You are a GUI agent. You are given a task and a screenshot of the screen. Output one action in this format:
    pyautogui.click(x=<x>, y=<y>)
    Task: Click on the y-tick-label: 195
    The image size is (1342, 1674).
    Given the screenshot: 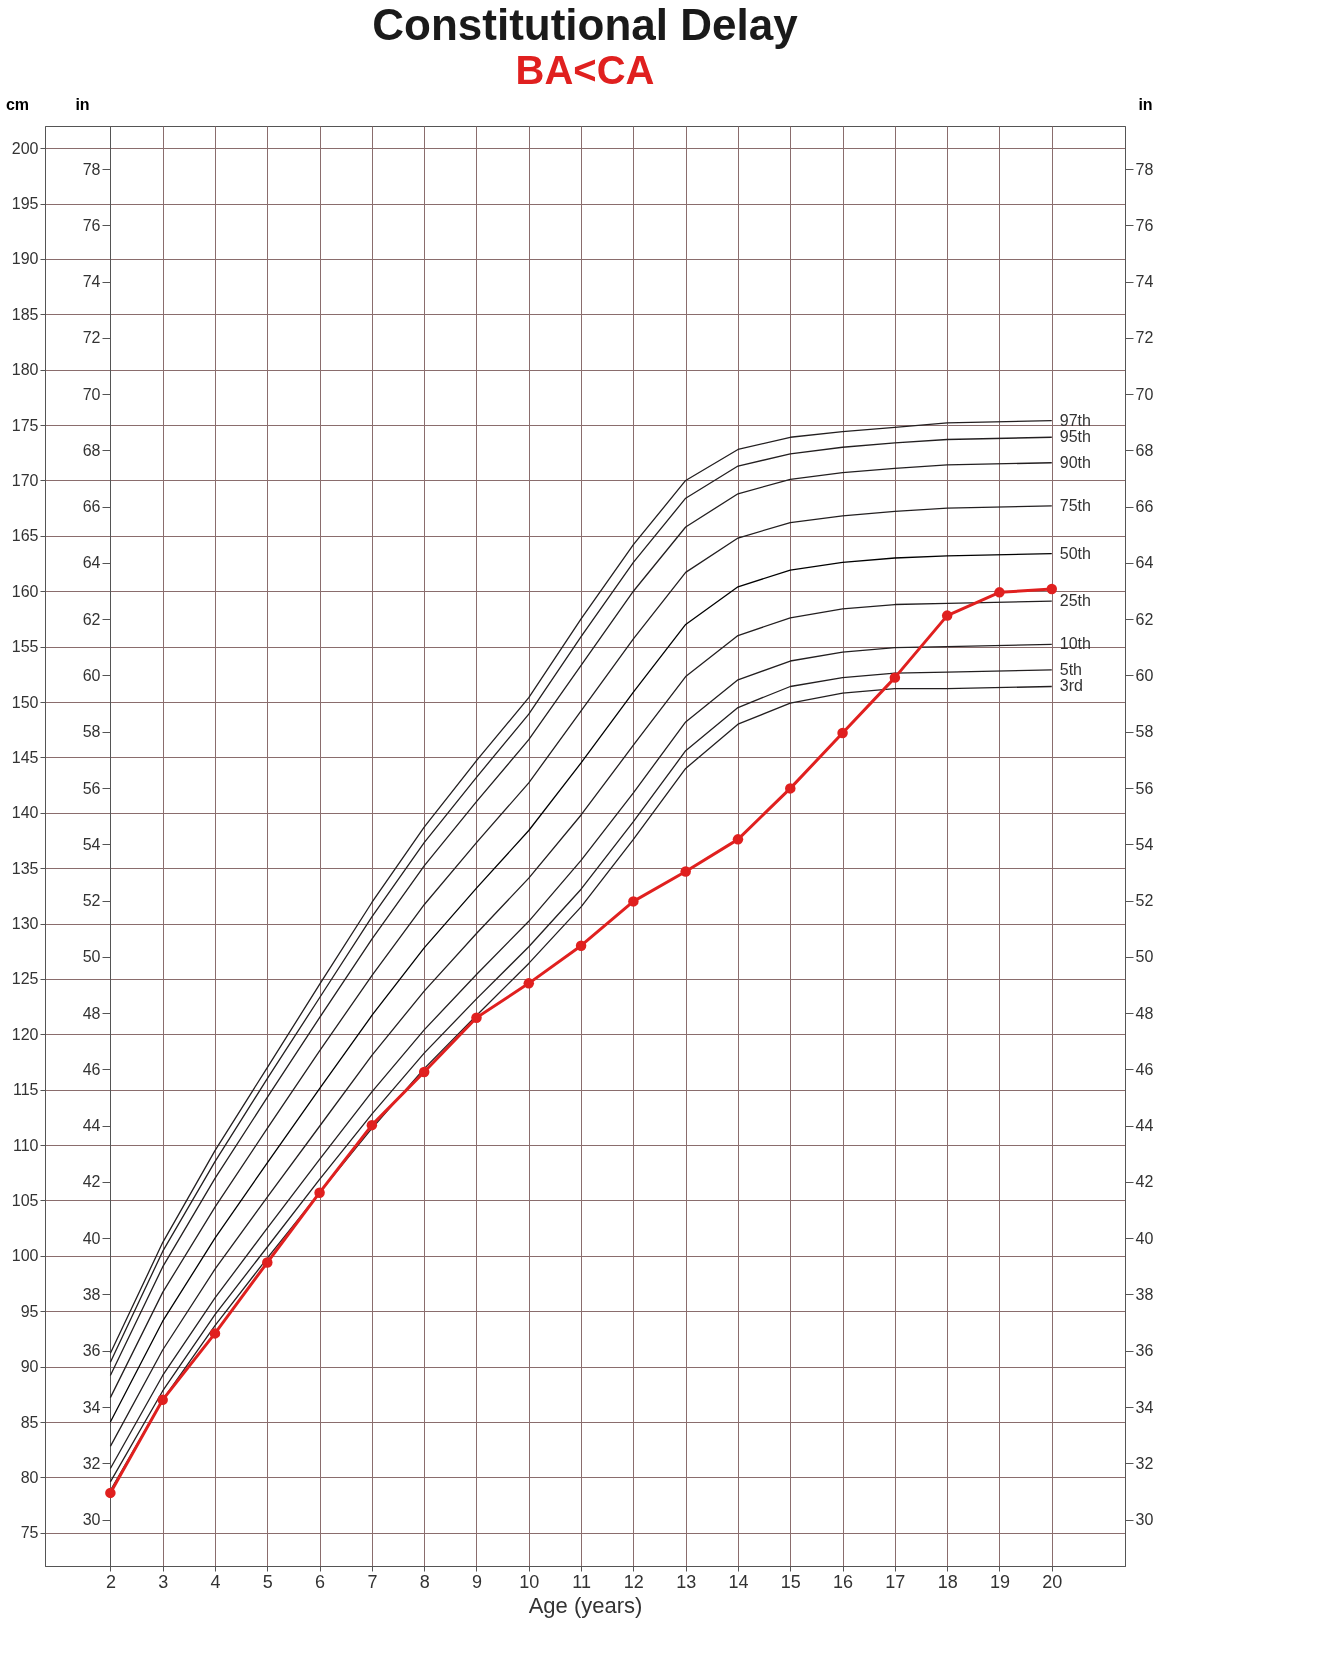 What is the action you would take?
    pyautogui.click(x=25, y=204)
    